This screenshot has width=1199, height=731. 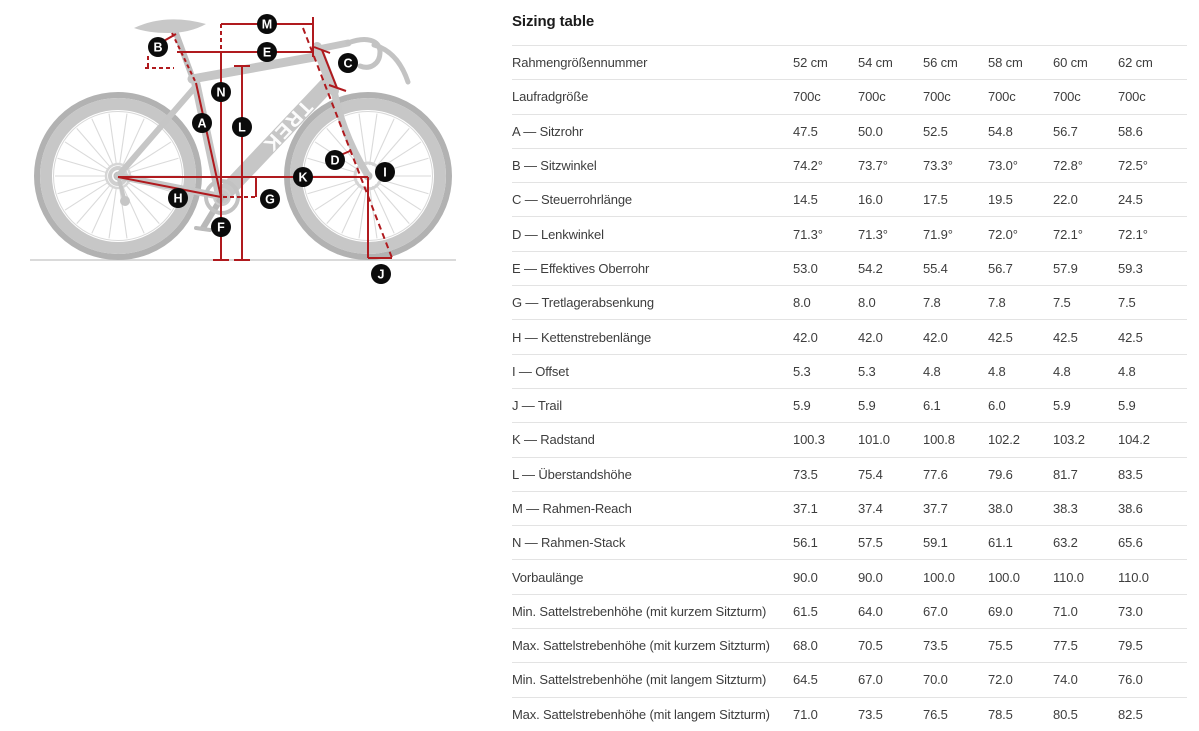 What do you see at coordinates (1065, 131) in the screenshot?
I see `row-value: 56.7` at bounding box center [1065, 131].